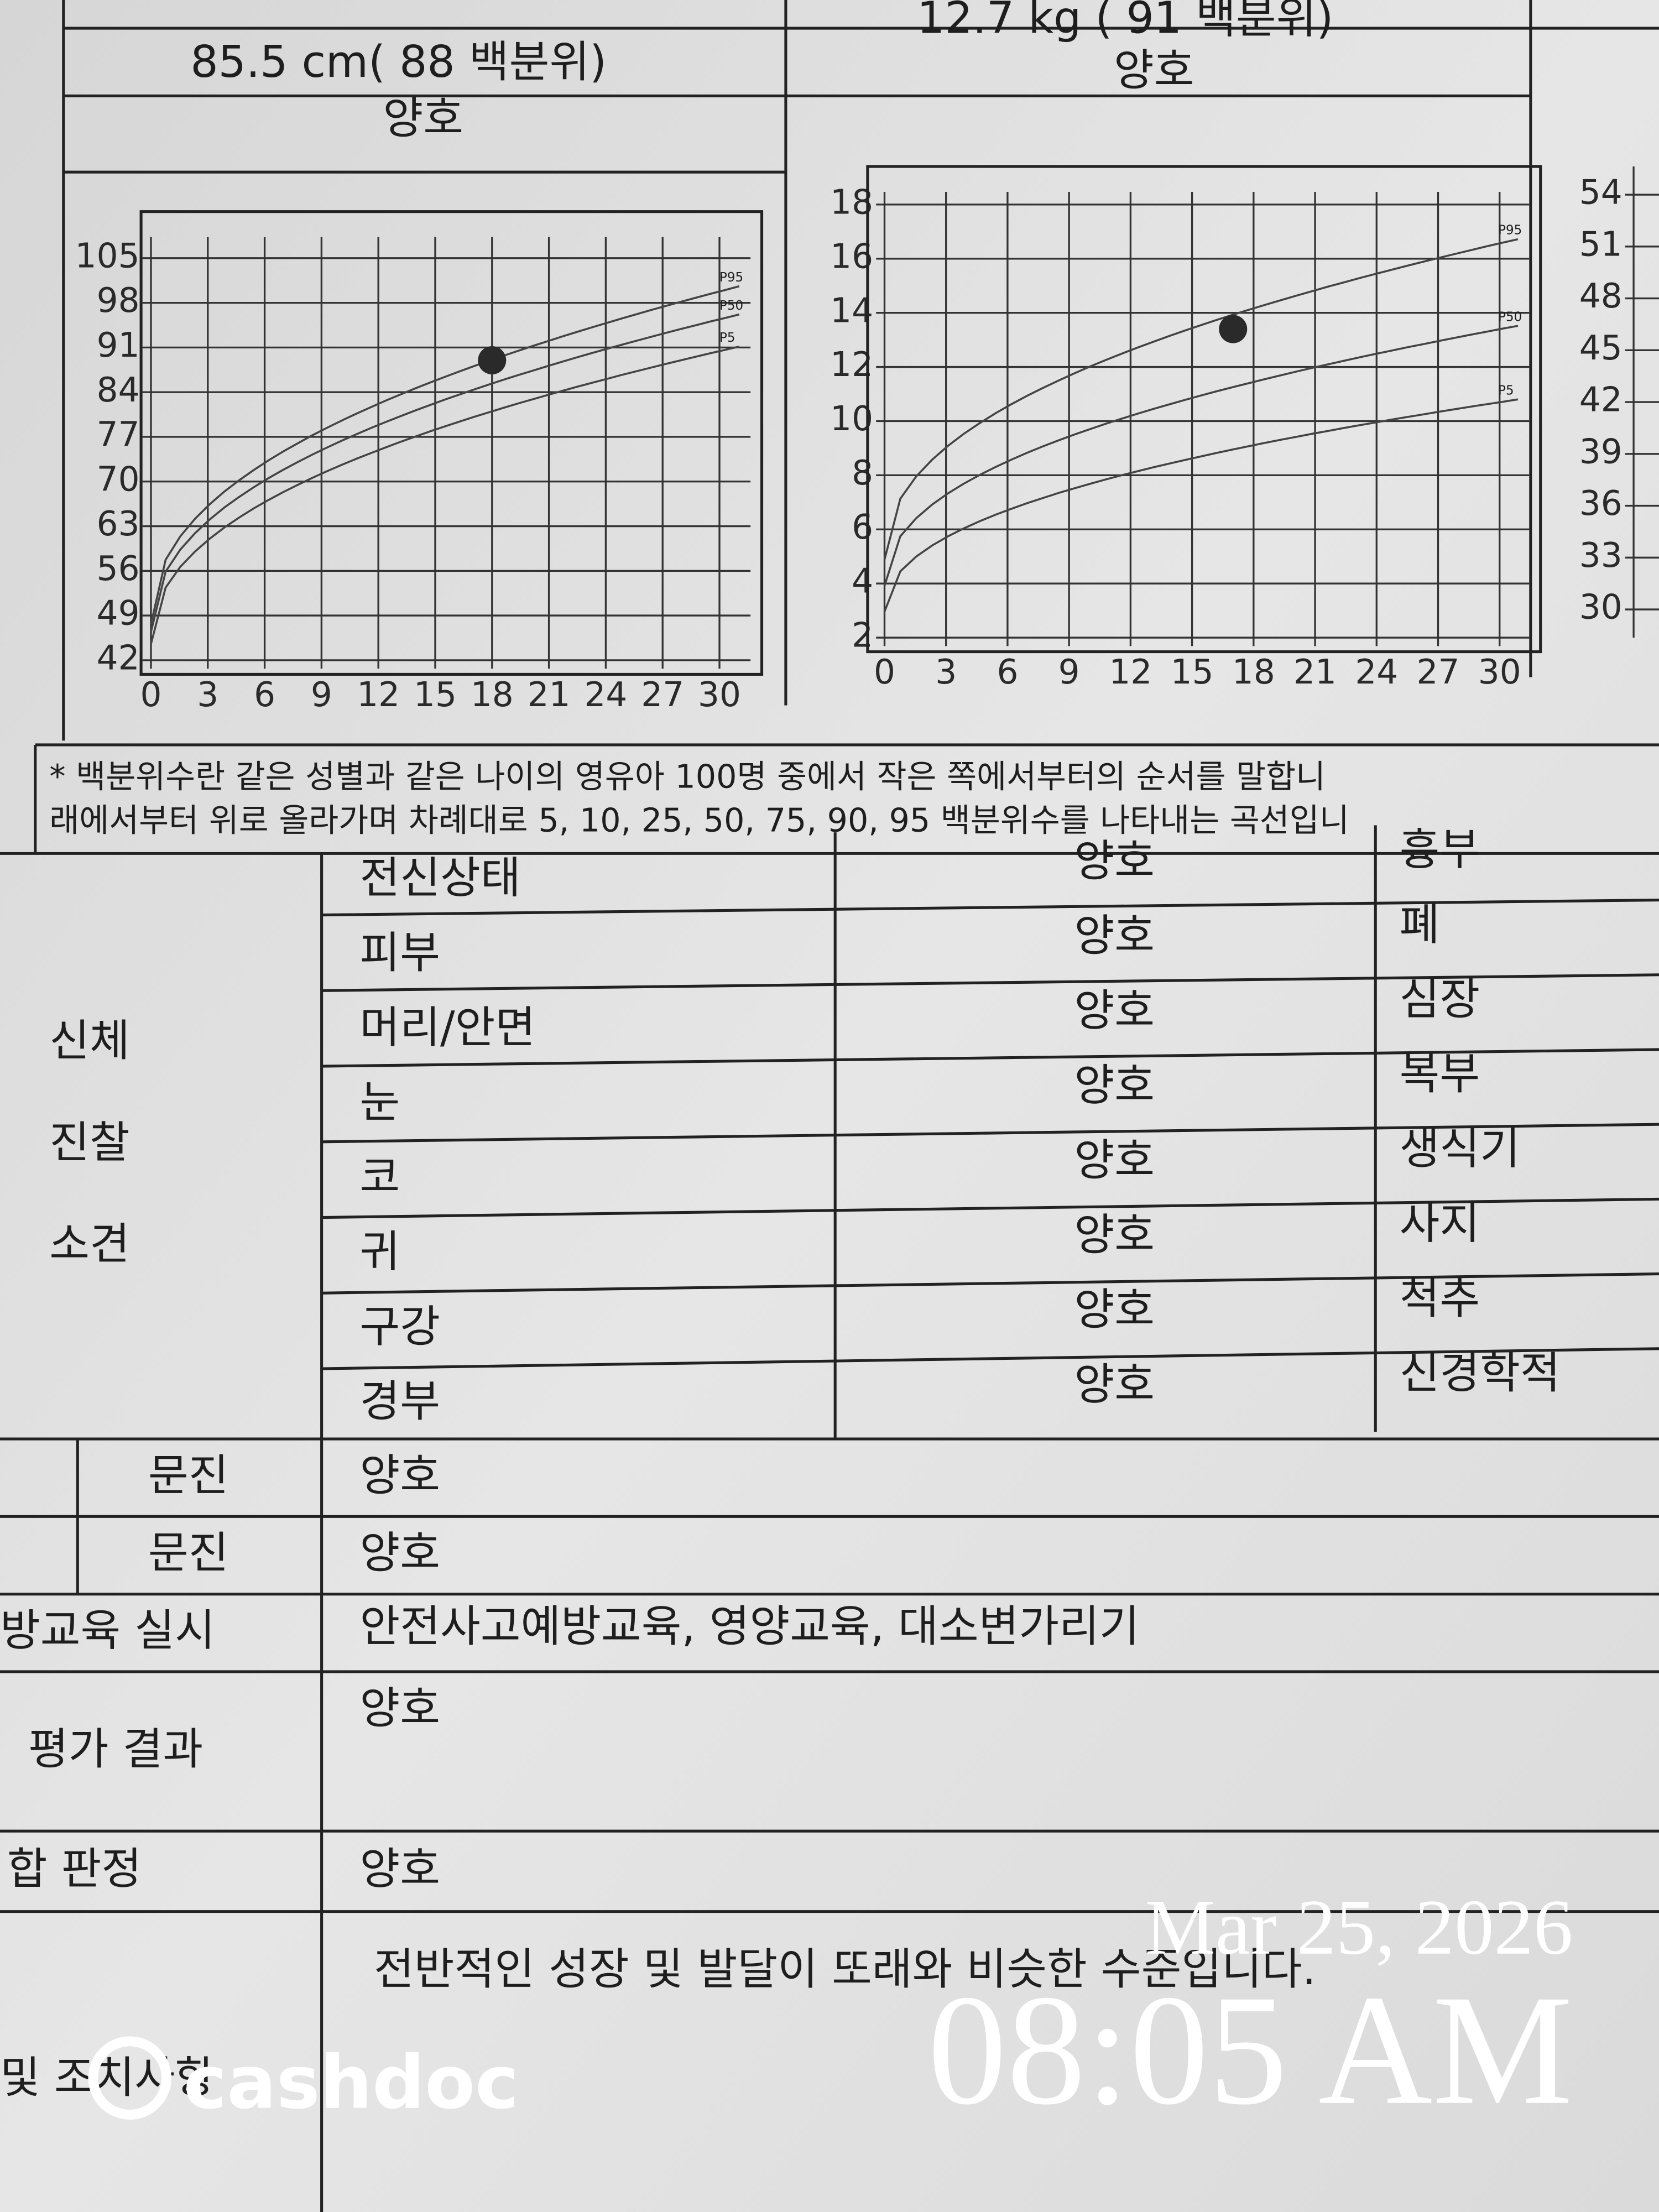  I want to click on exam-item: 경부, so click(401, 1402).